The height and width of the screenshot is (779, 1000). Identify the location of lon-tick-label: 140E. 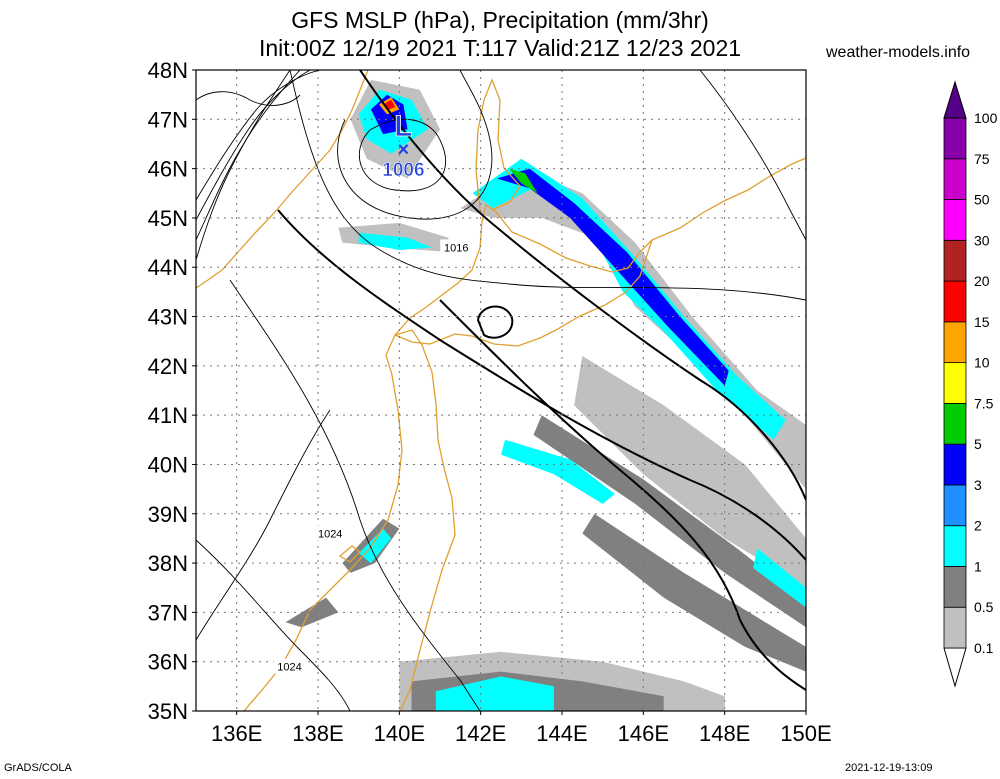
(399, 733).